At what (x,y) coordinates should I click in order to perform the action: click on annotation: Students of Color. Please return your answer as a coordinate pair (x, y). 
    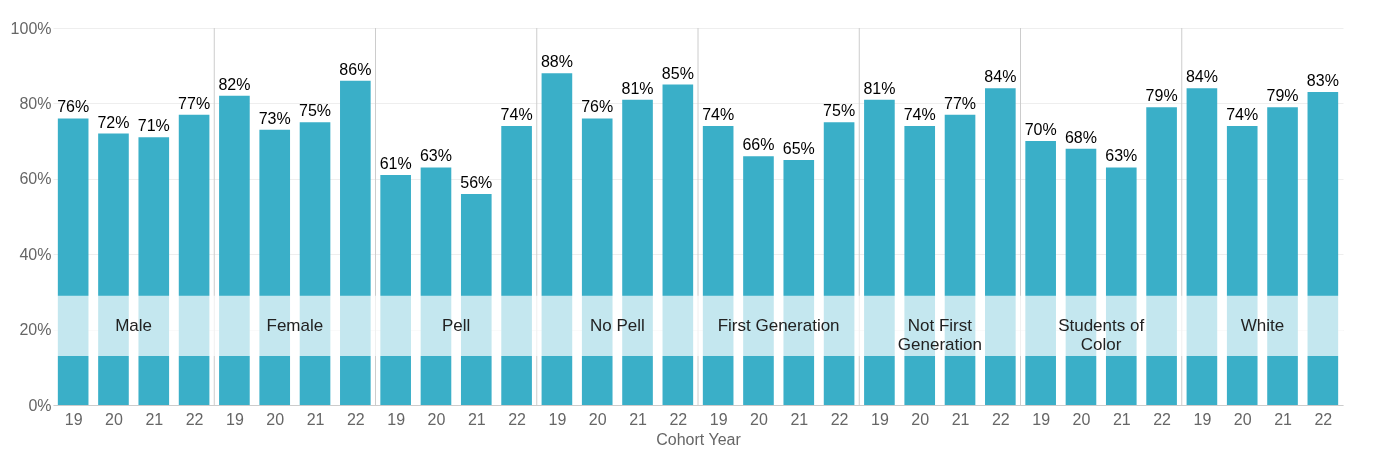
    Looking at the image, I should click on (1101, 334).